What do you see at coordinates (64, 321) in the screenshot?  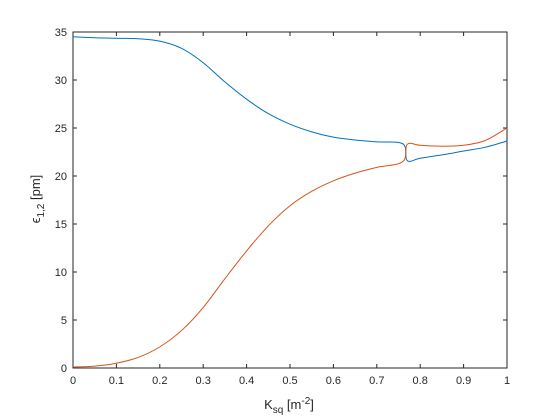 I see `y-tick-label: 5` at bounding box center [64, 321].